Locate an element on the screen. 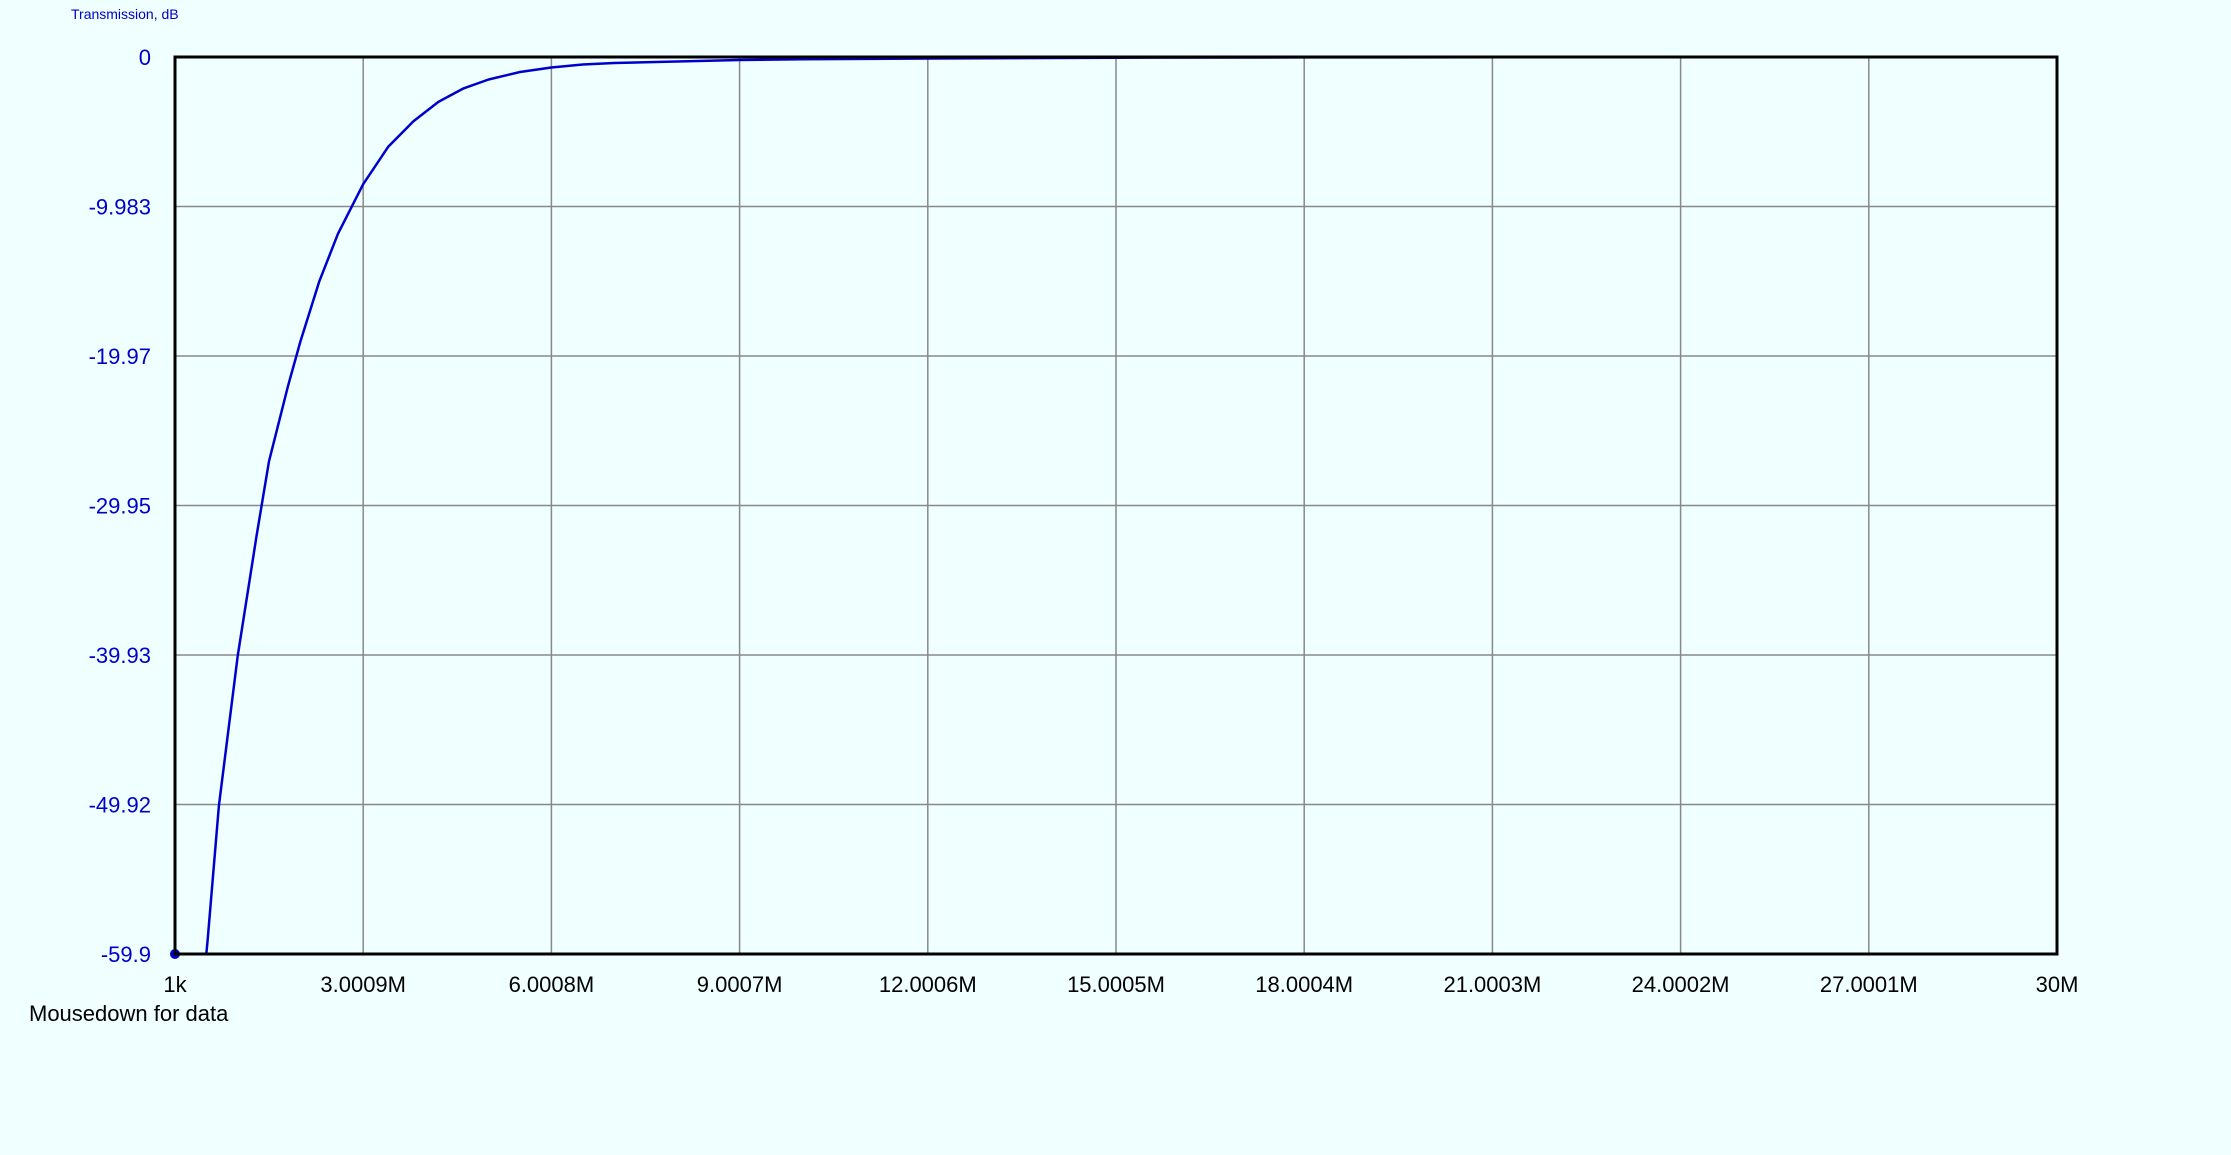 This screenshot has width=2231, height=1155. y-tick-label: -29.95 is located at coordinates (120, 506).